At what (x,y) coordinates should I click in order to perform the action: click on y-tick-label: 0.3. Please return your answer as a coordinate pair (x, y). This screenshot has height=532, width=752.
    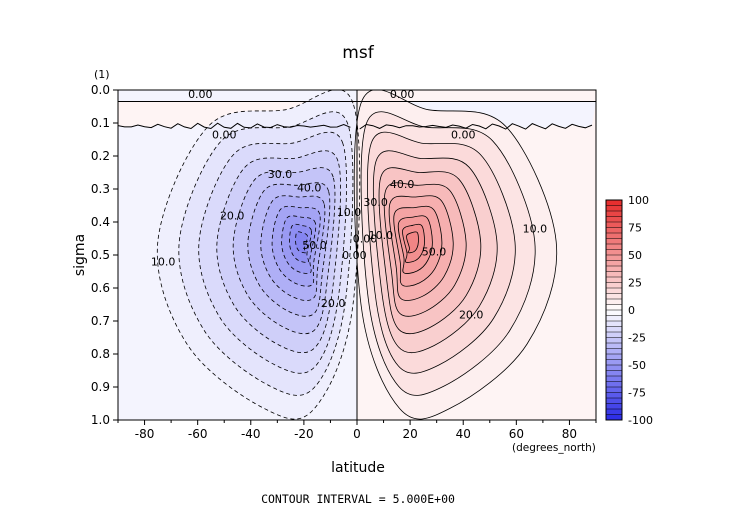
    Looking at the image, I should click on (100, 189).